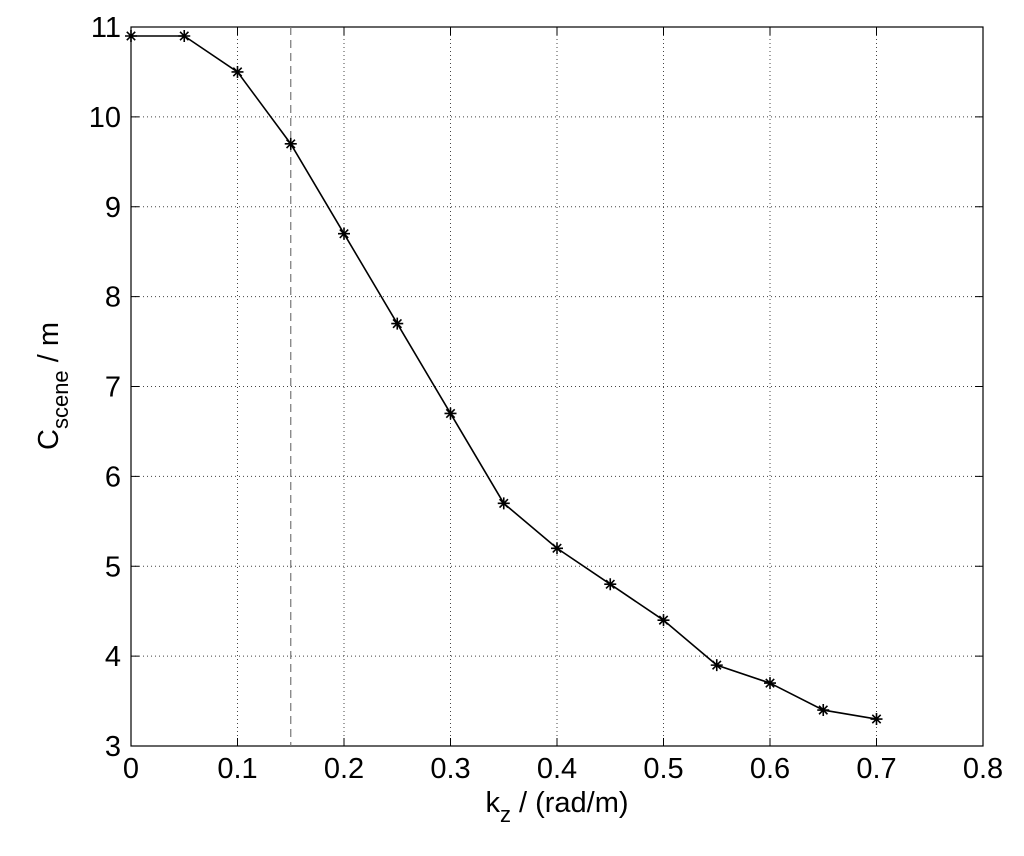 The width and height of the screenshot is (1024, 856). What do you see at coordinates (113, 657) in the screenshot?
I see `y-tick-label: 4` at bounding box center [113, 657].